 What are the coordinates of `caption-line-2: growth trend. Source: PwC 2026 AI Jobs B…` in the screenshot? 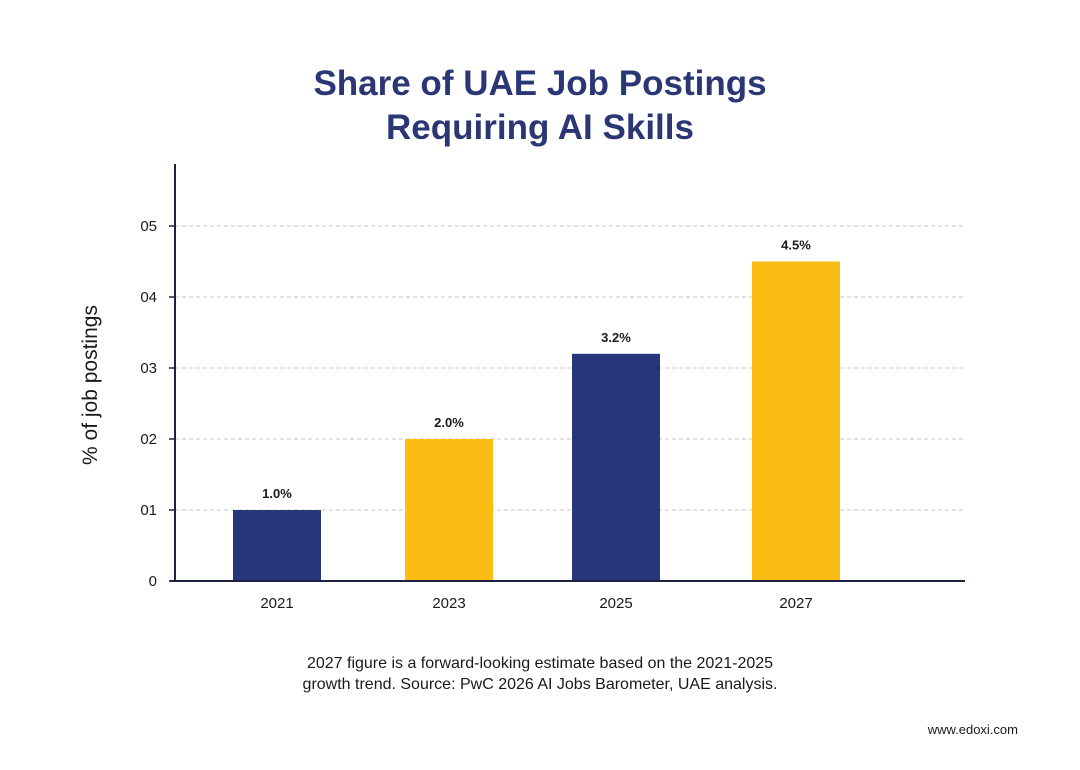 It's located at (540, 684).